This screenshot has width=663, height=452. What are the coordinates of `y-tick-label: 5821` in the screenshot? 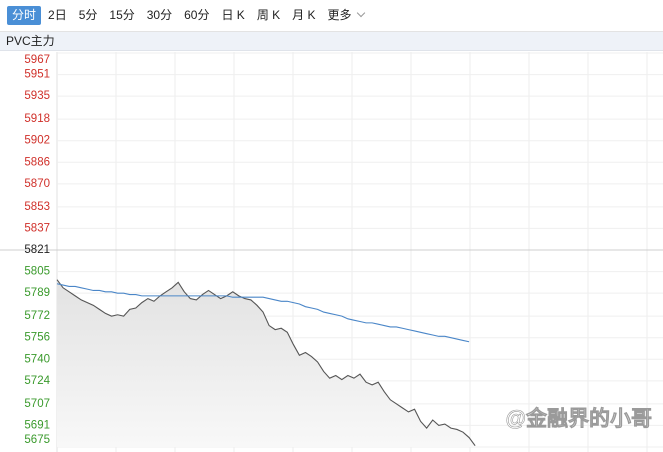 It's located at (37, 250).